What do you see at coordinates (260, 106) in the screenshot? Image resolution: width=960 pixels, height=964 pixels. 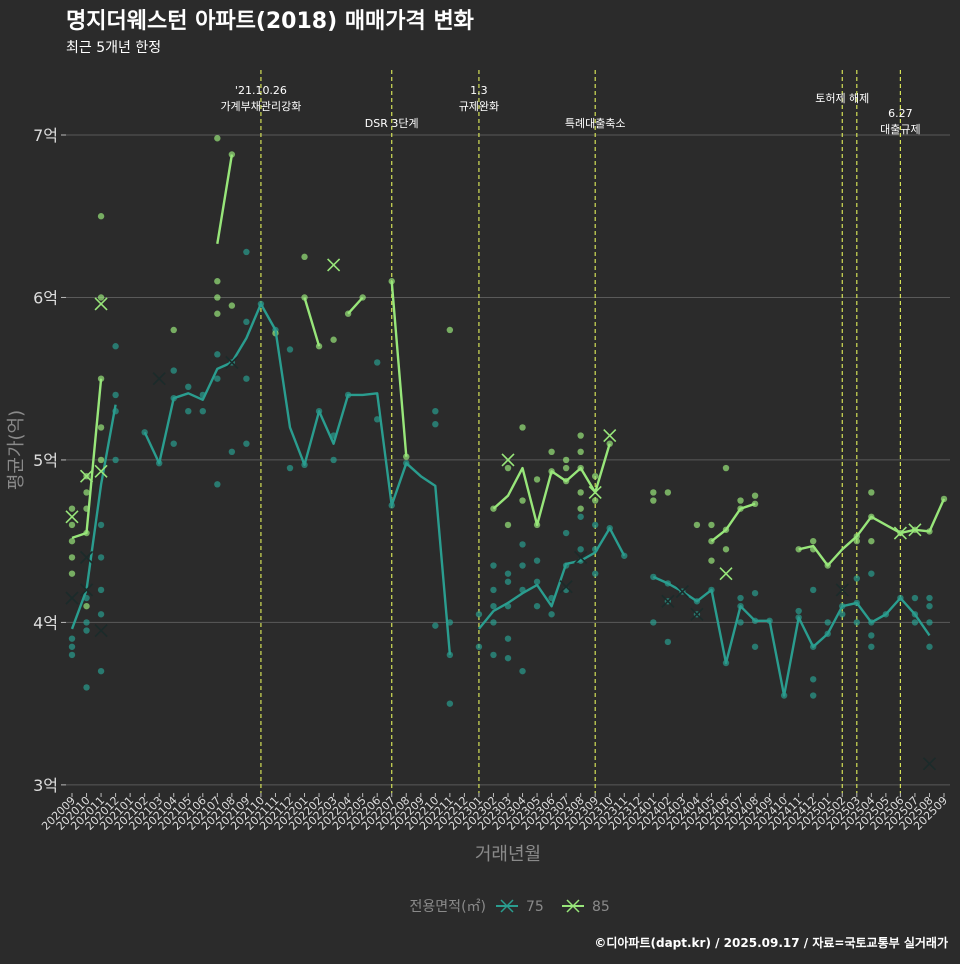 I see `policy-annotation-label: 가계부채관리강화` at bounding box center [260, 106].